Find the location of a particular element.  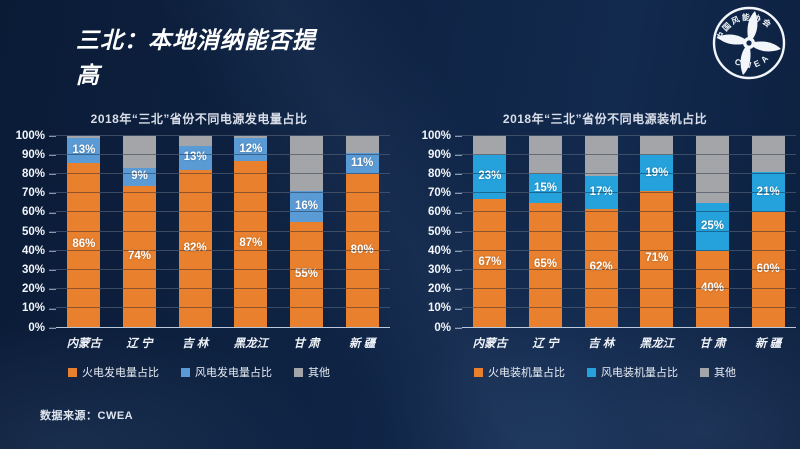

stacked-bar: 13% 82% is located at coordinates (195, 231).